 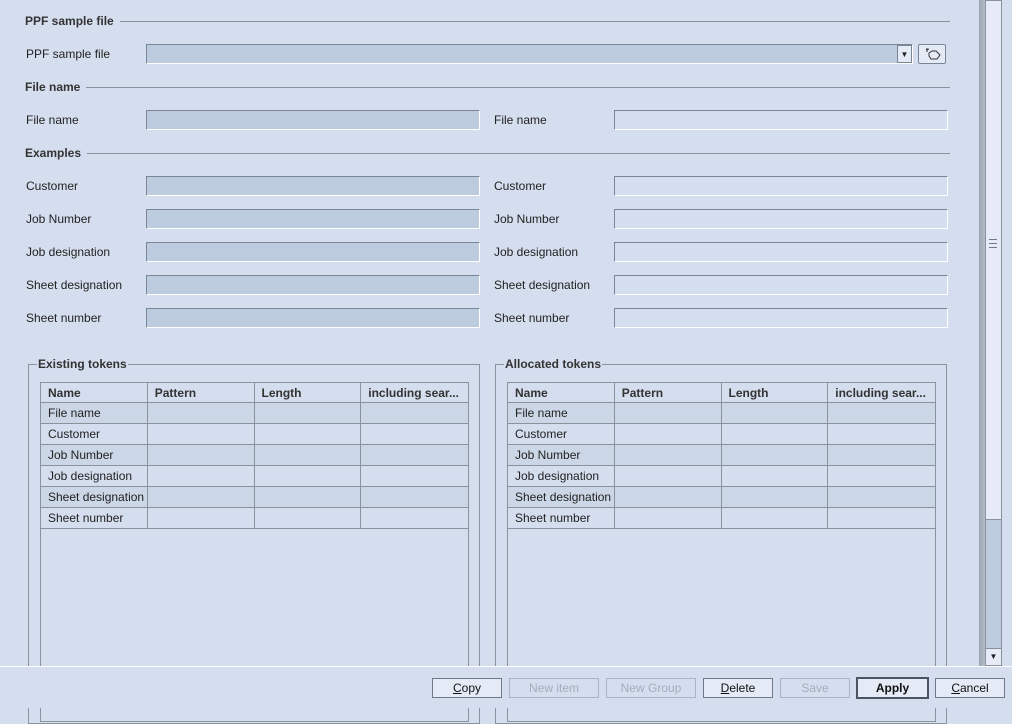 What do you see at coordinates (487, 21) in the screenshot?
I see `section-ppf-sample-file: PPF sample file` at bounding box center [487, 21].